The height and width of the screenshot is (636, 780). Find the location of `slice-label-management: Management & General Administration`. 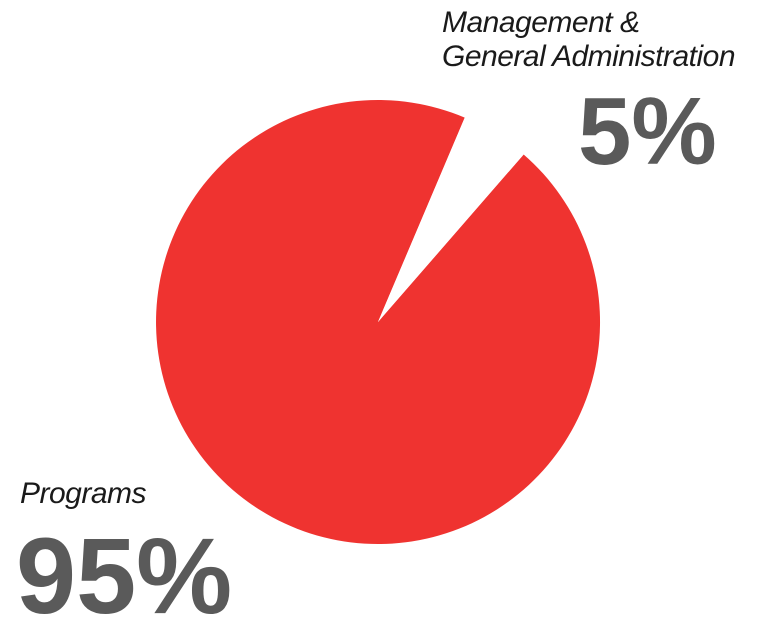

slice-label-management: Management & General Administration is located at coordinates (589, 40).